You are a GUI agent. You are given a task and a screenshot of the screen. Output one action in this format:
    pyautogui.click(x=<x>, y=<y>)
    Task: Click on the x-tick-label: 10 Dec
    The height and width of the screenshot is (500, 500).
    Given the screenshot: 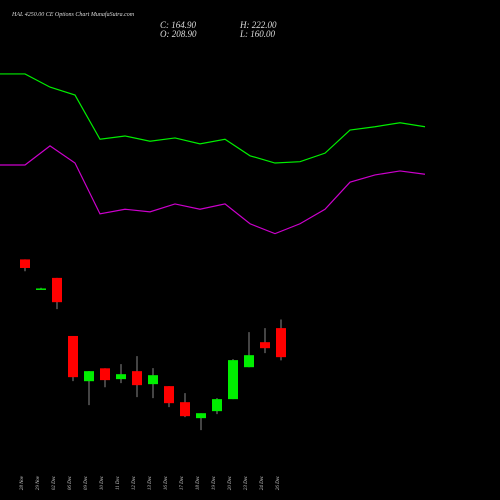 What is the action you would take?
    pyautogui.click(x=102, y=482)
    